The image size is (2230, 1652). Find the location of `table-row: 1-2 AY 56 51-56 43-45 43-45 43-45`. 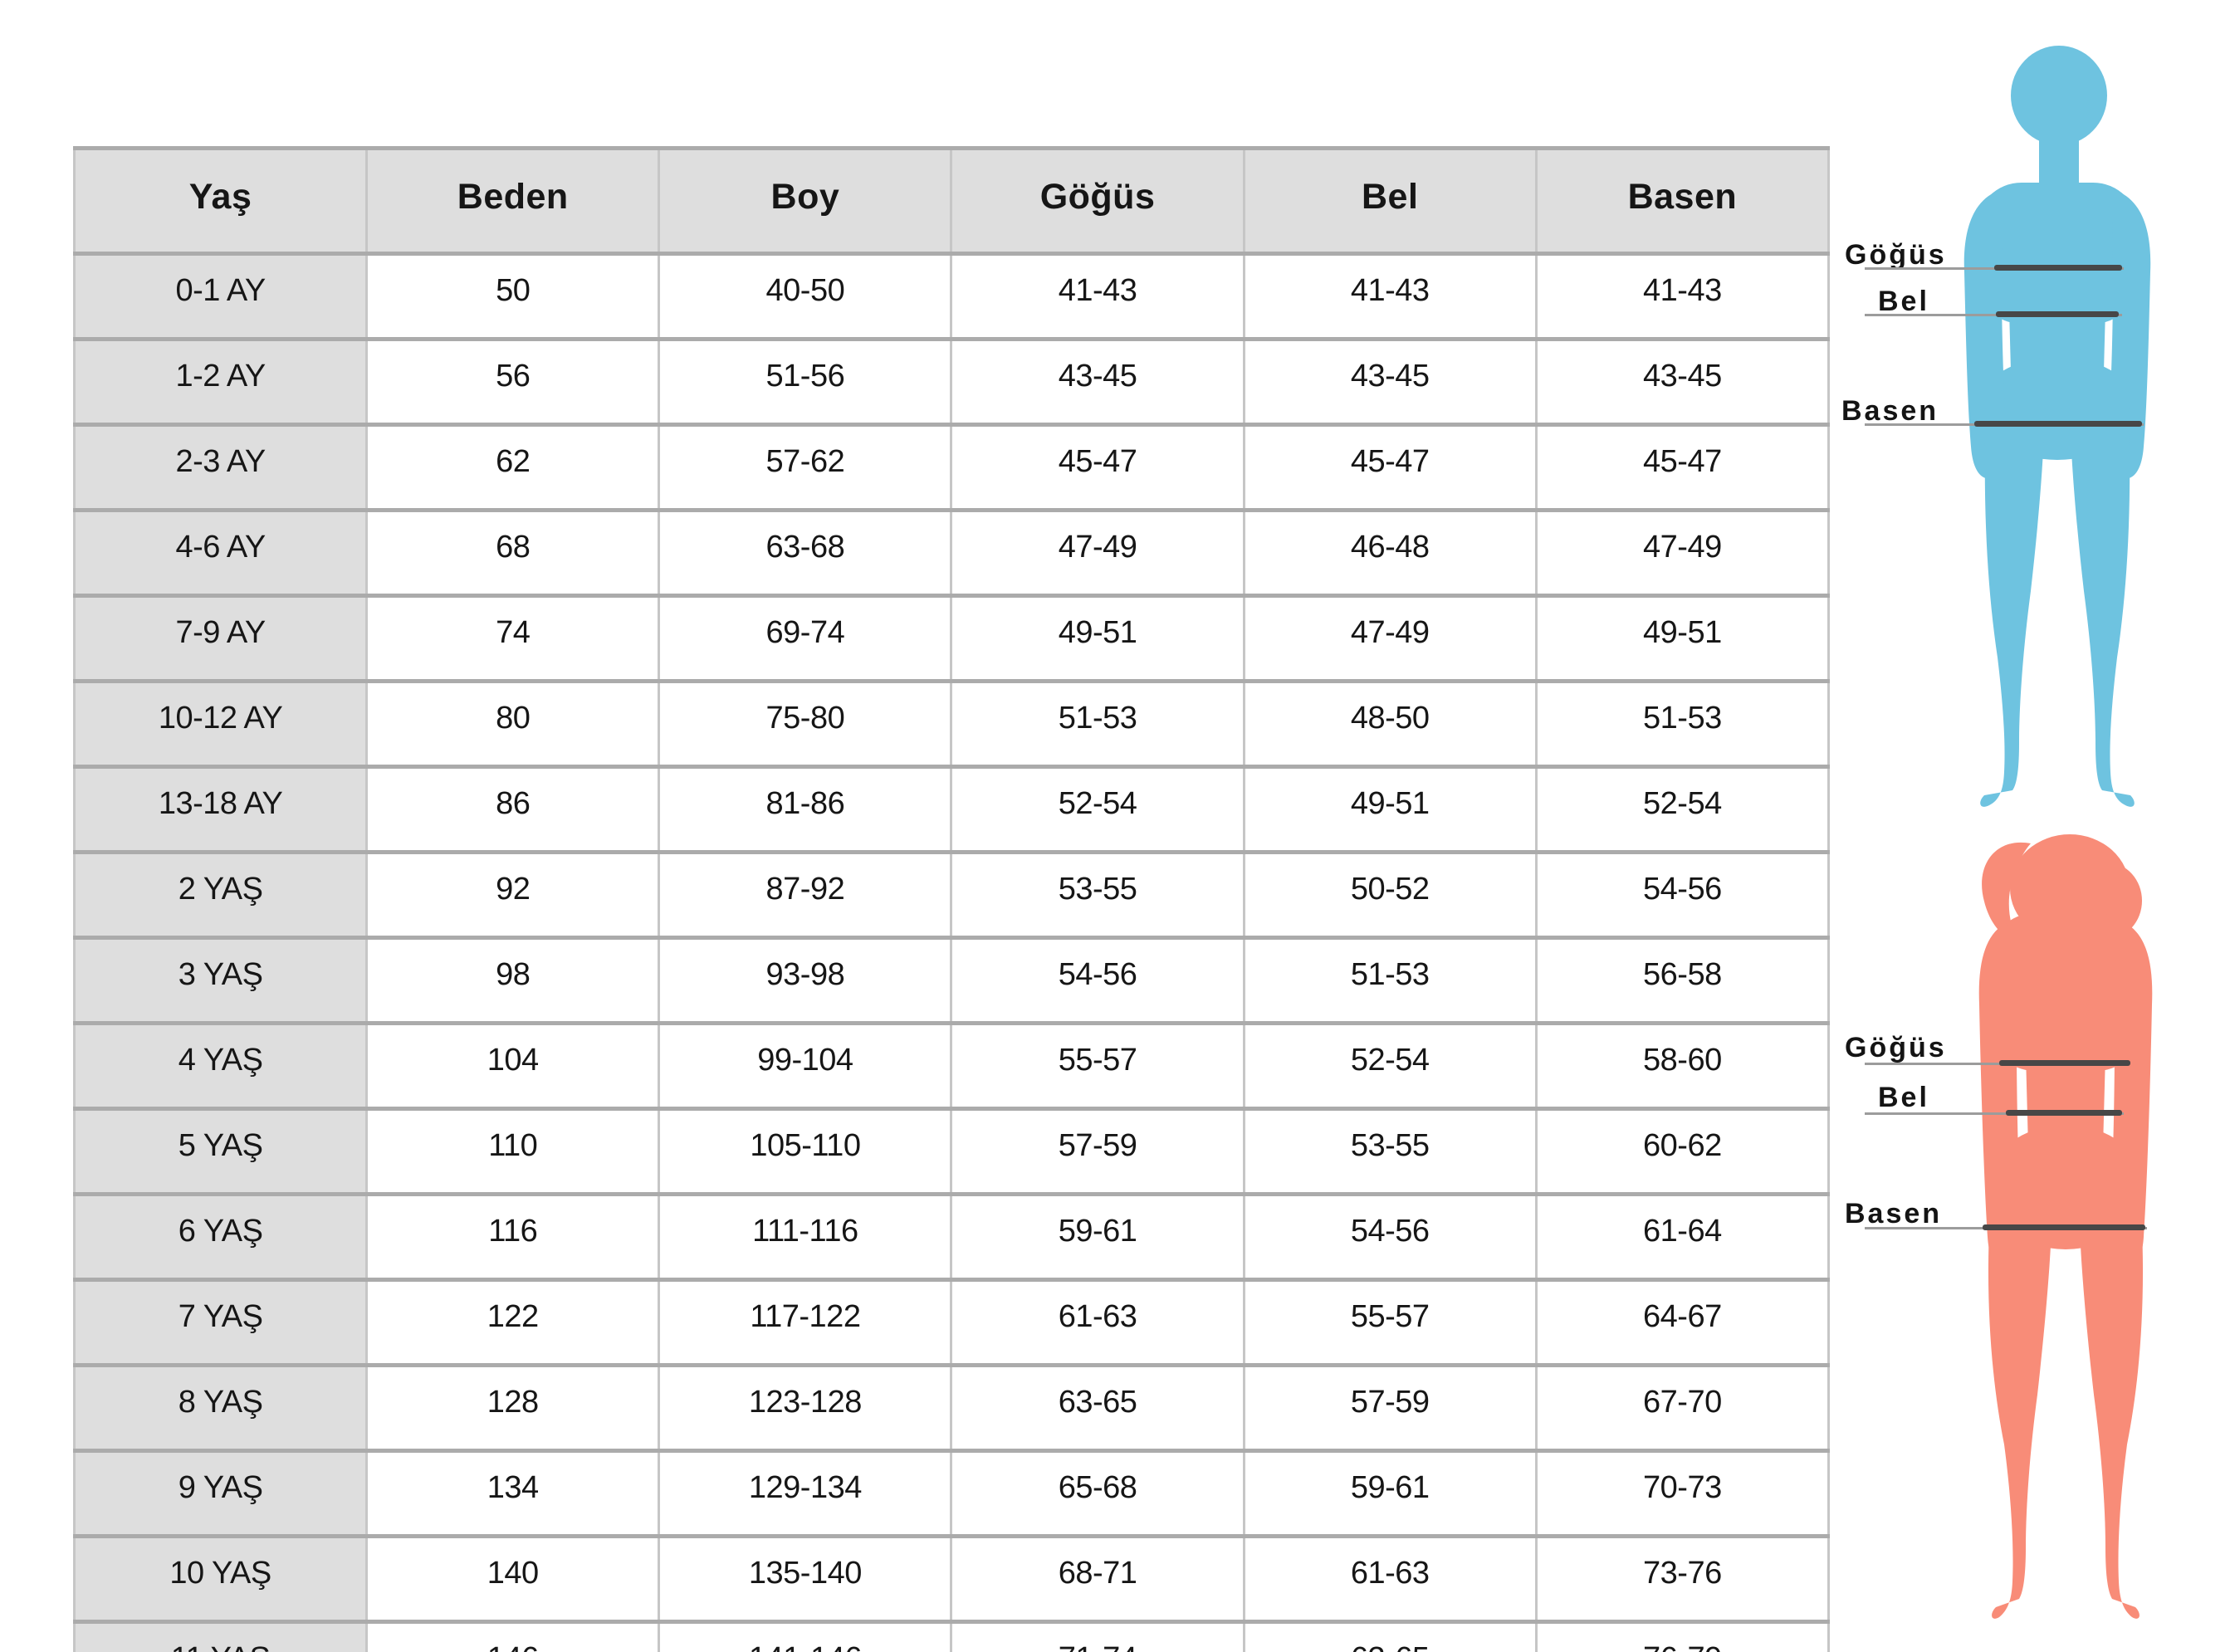

table-row: 1-2 AY 56 51-56 43-45 43-45 43-45 is located at coordinates (951, 382).